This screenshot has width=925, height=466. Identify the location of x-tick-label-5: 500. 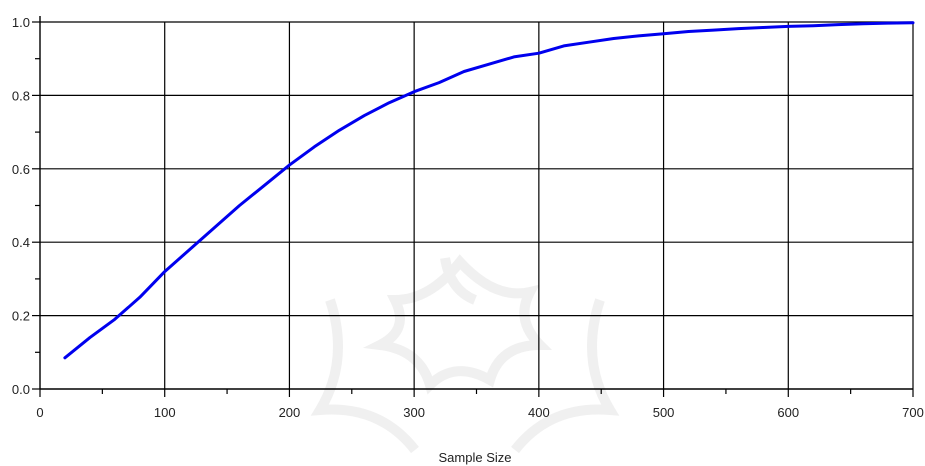
(664, 412).